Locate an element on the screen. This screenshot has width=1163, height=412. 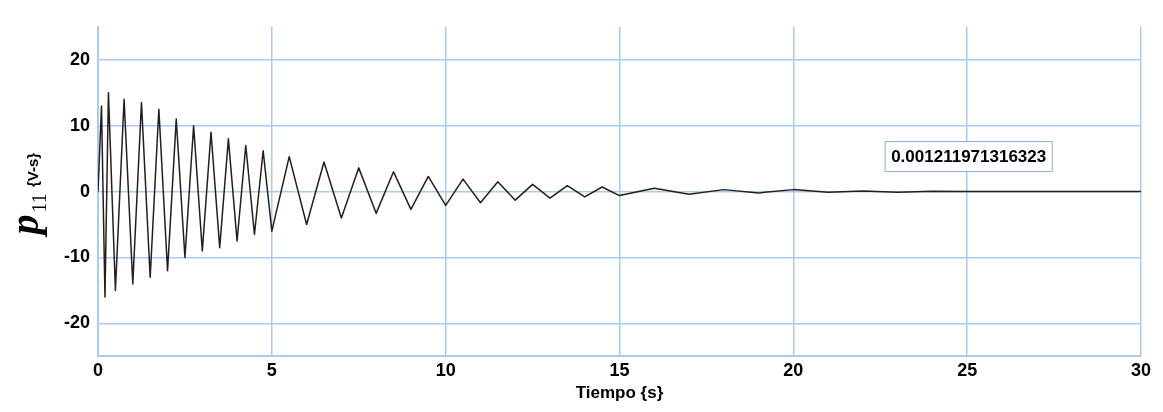
x-axis-title: Tiempo {s} is located at coordinates (619, 393).